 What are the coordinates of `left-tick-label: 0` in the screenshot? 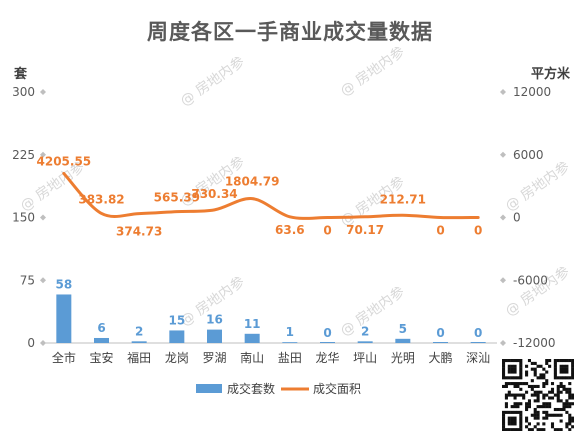 It's located at (31, 343).